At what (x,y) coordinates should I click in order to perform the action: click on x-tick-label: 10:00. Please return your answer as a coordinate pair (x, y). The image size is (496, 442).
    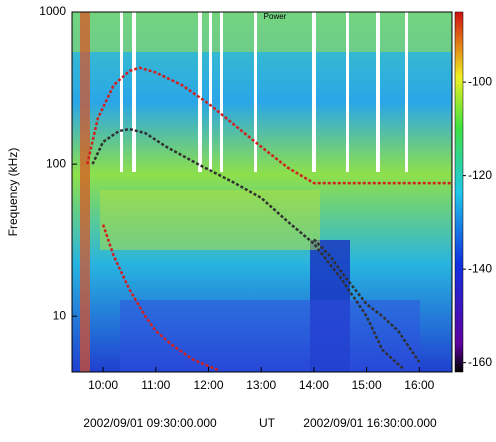
    Looking at the image, I should click on (103, 385).